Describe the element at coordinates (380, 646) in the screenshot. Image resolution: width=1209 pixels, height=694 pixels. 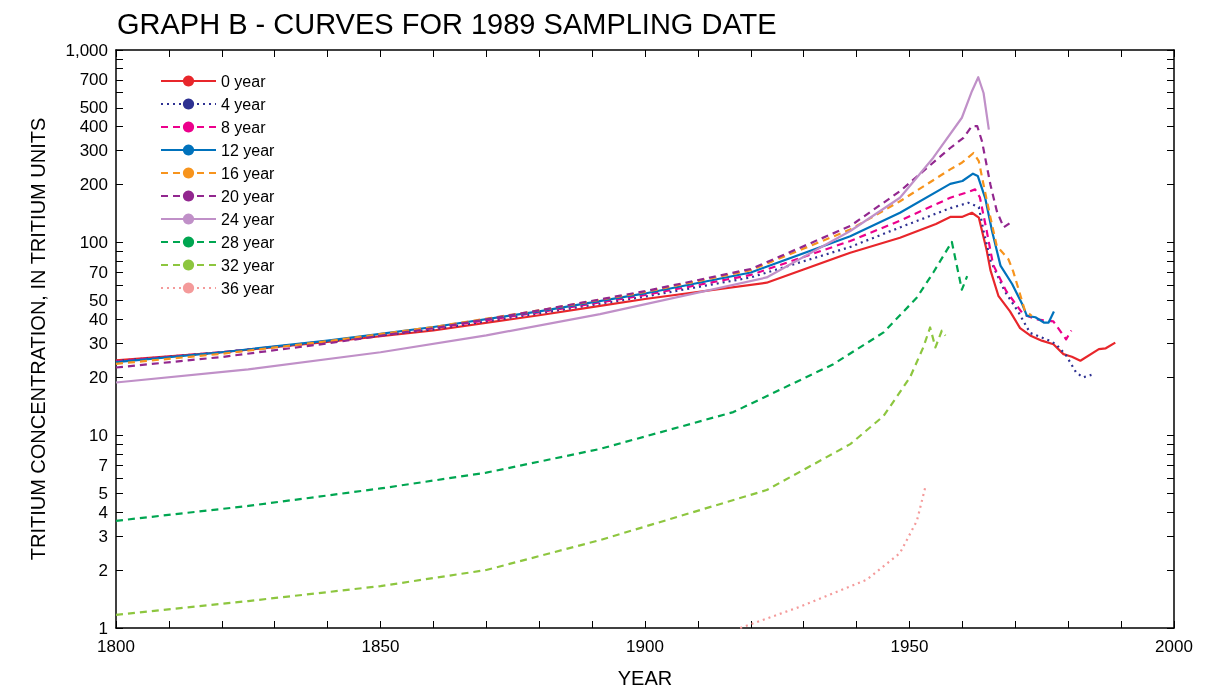
I see `x-tick-label: 1850` at that location.